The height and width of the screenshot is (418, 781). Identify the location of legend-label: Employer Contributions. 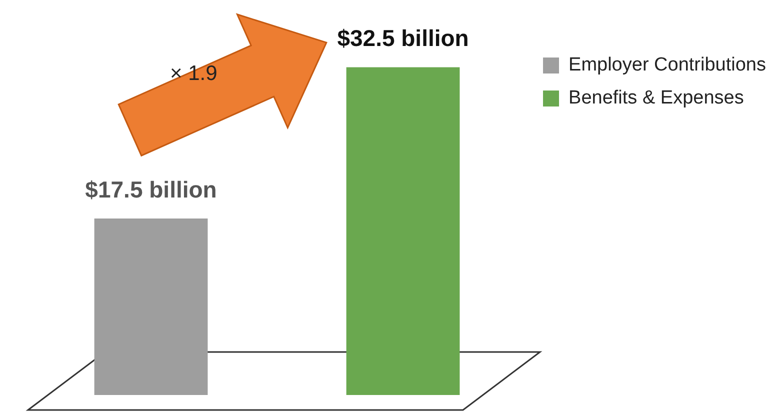
(667, 65).